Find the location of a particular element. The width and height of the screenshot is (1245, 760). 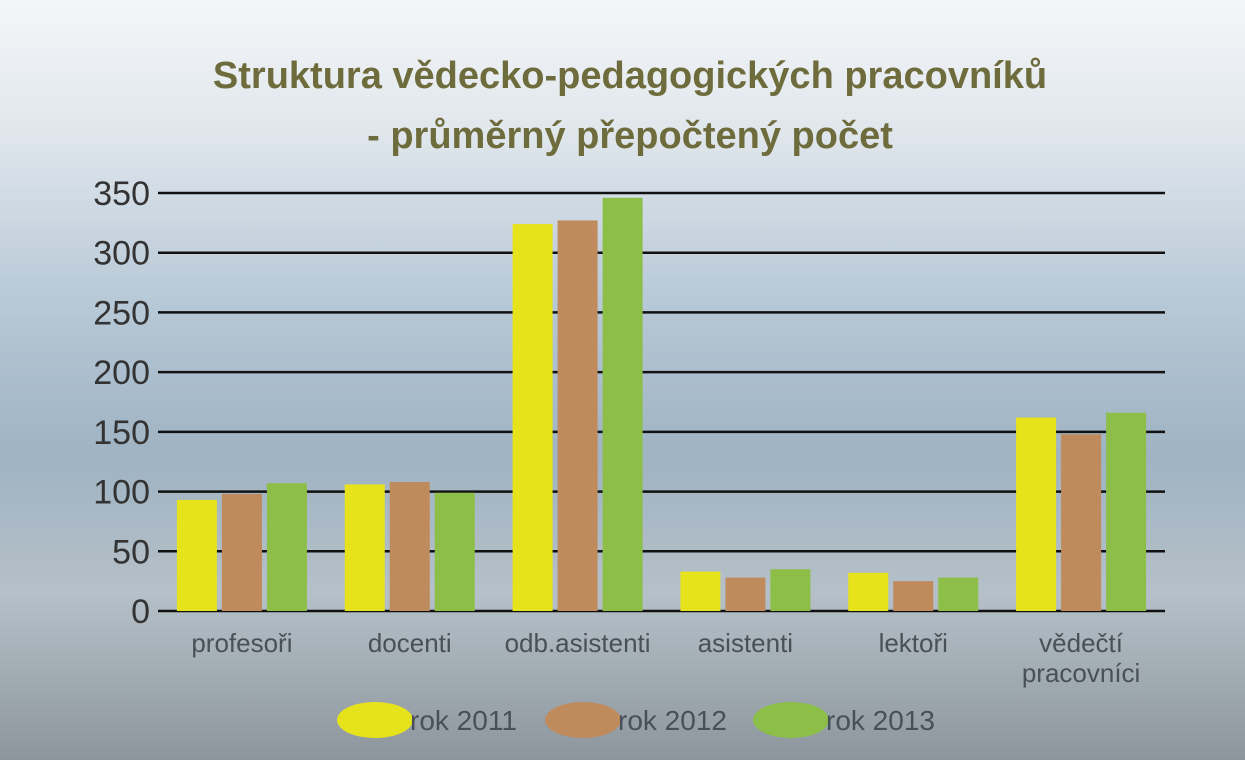

y-tick-label: 150 is located at coordinates (121, 433).